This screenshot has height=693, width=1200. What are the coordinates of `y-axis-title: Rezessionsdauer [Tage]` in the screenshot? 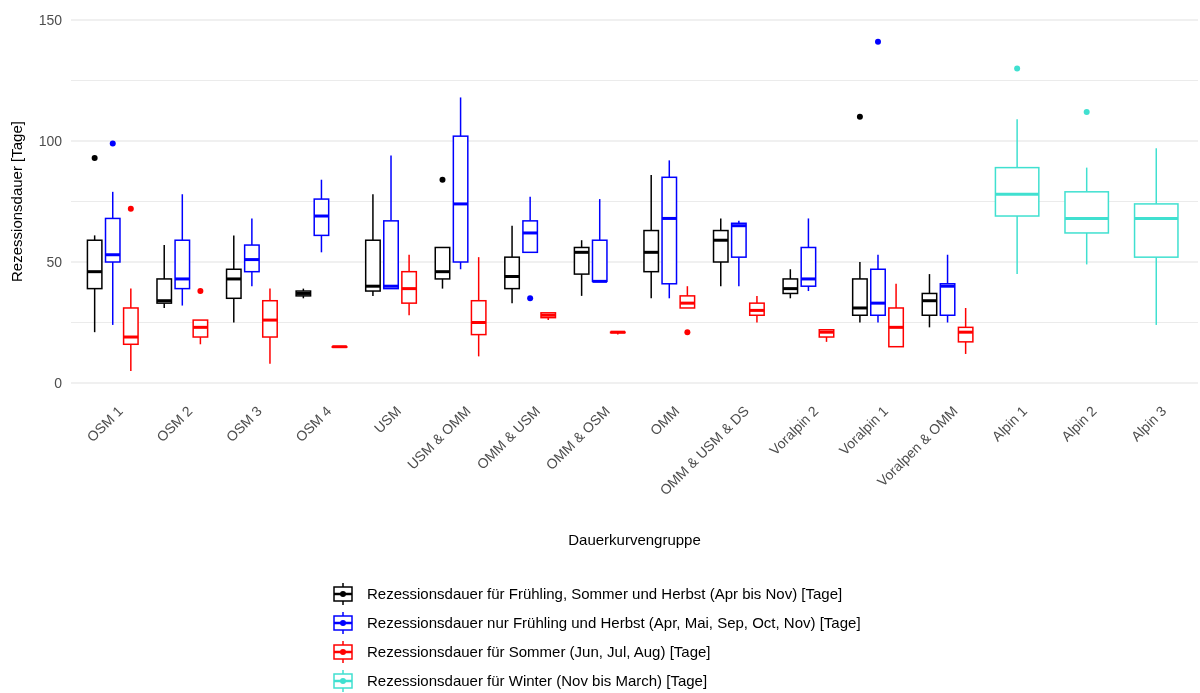 It's located at (16, 201).